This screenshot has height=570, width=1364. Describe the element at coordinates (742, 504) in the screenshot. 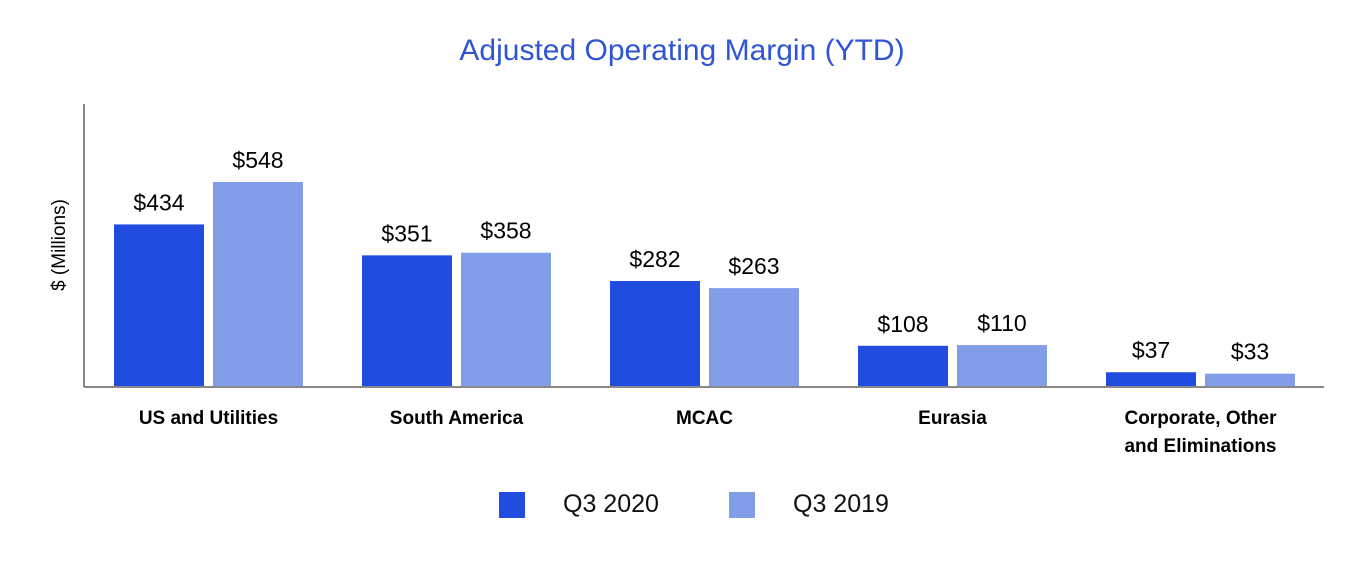

I see `legend-swatch-q3-2019` at that location.